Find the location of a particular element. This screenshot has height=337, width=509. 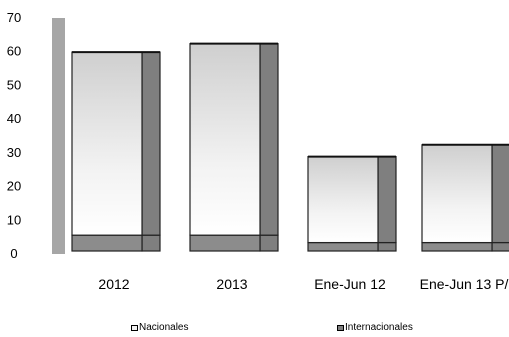

y-tick-label: 10 is located at coordinates (14, 219).